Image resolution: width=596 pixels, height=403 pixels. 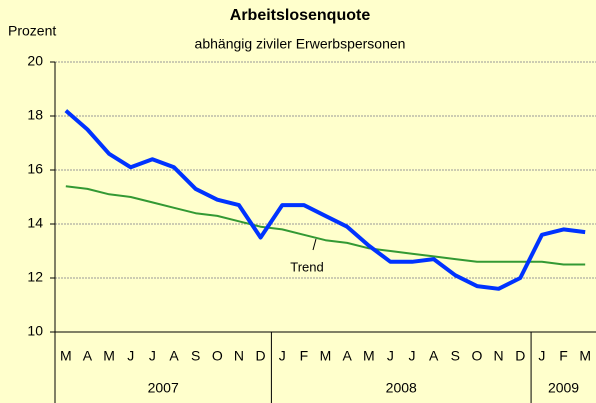 I want to click on chart-title: Arbeitslosenquote, so click(x=300, y=15).